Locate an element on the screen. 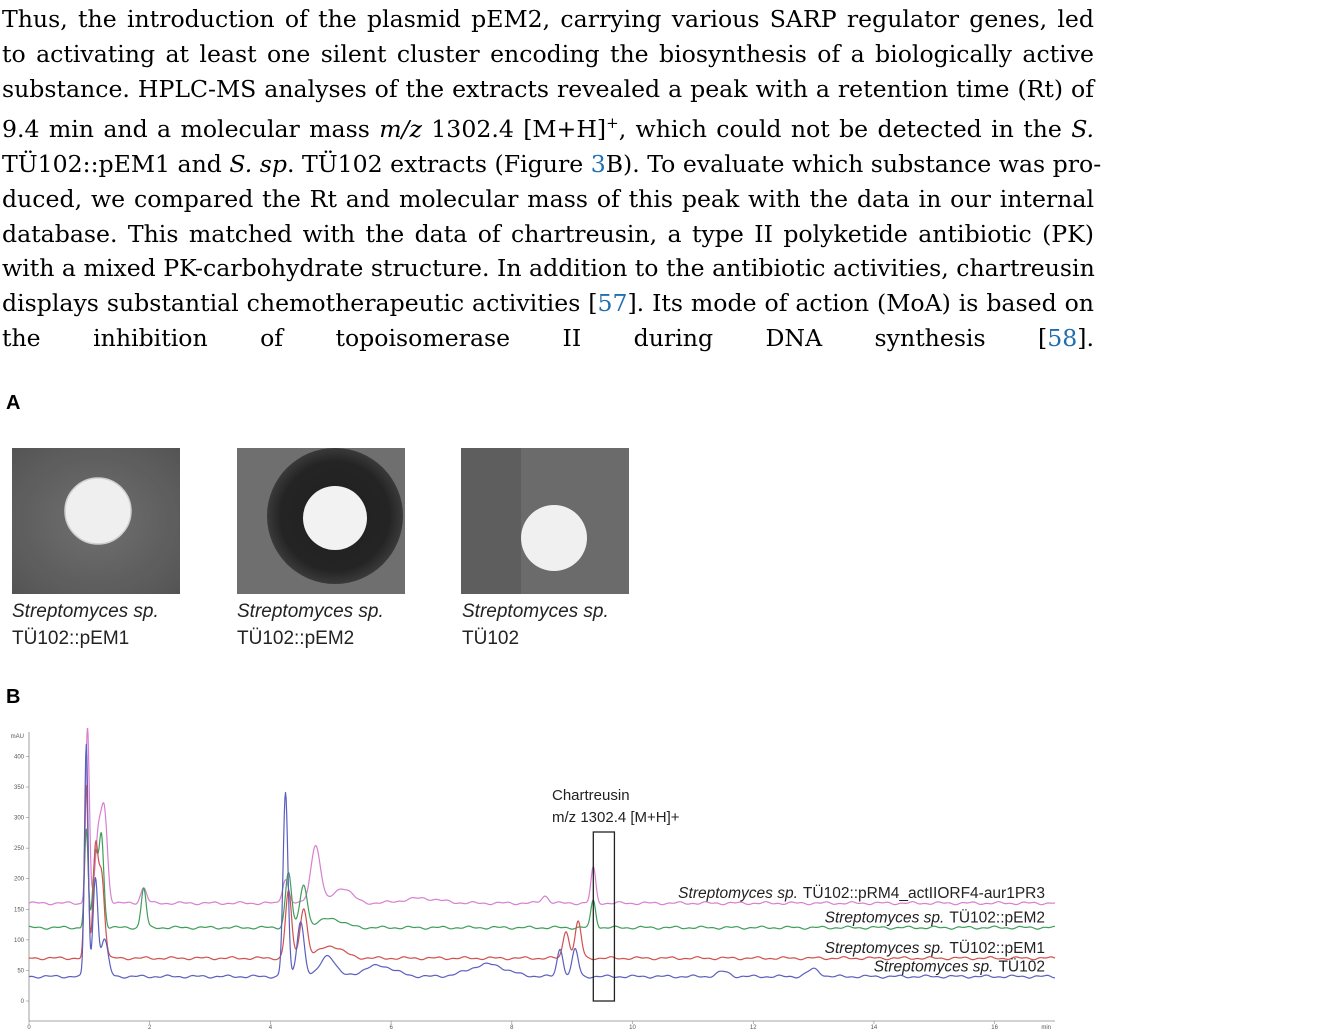  trace-label-strain: TÜ102::pEM2 is located at coordinates (997, 918).